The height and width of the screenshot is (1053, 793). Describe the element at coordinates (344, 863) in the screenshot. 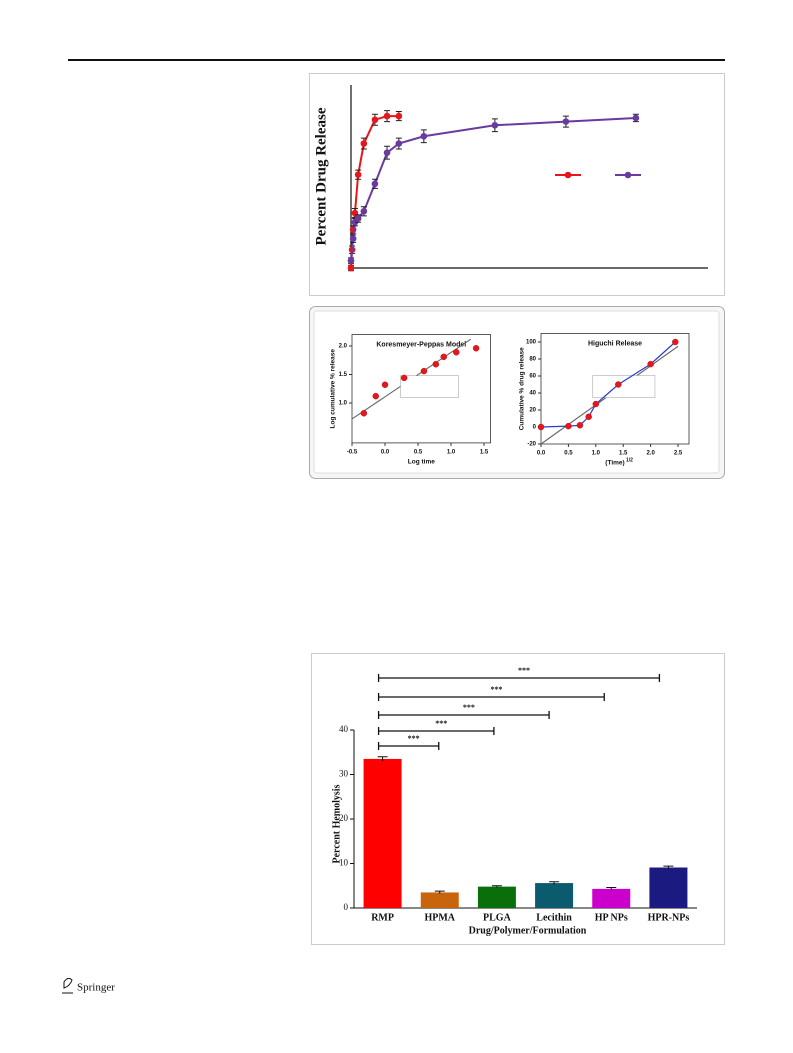

I see `y-tick-label: 10` at that location.